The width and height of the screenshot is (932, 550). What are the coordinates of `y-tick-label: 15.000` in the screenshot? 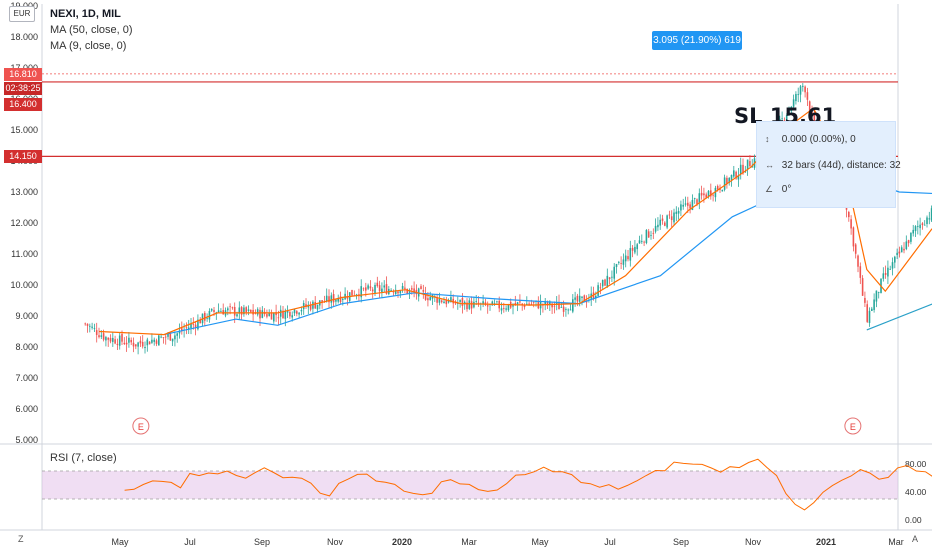 It's located at (24, 130).